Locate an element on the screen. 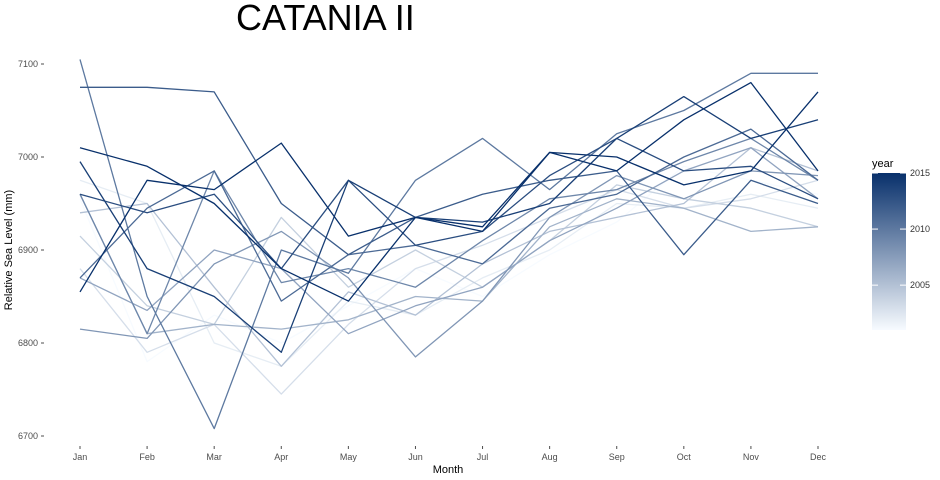 The image size is (940, 480). x-axis-label: Month is located at coordinates (448, 470).